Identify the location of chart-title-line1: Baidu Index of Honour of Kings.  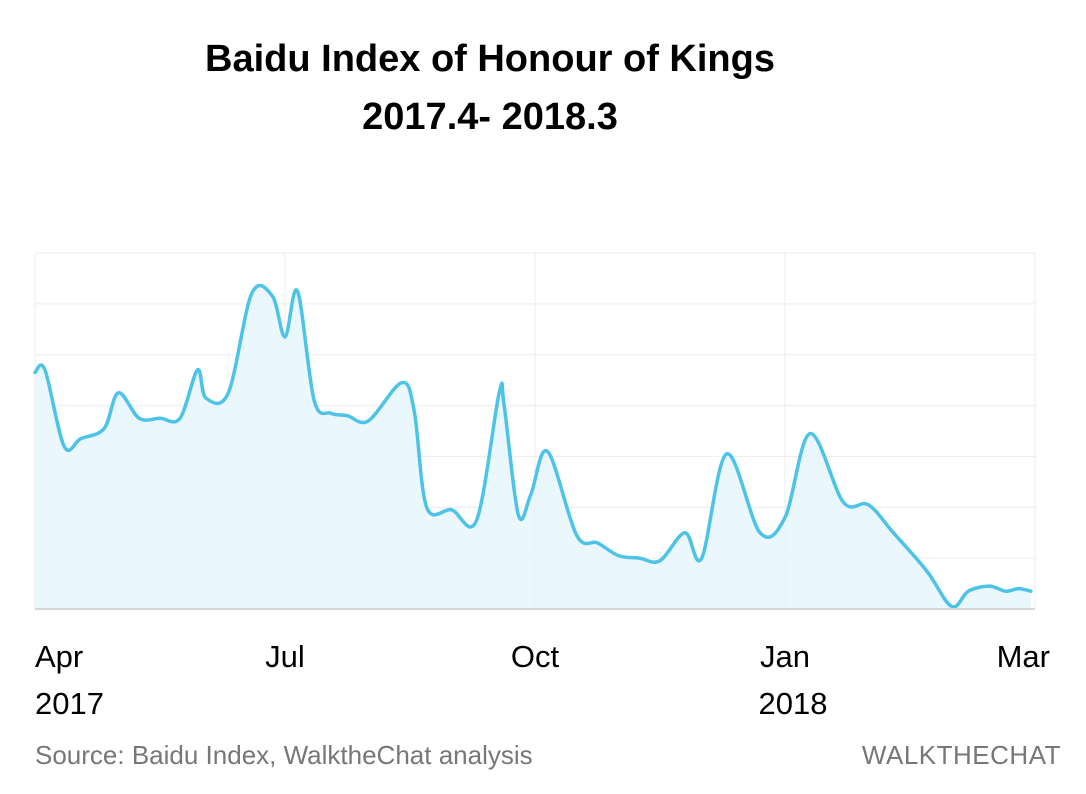
(490, 59).